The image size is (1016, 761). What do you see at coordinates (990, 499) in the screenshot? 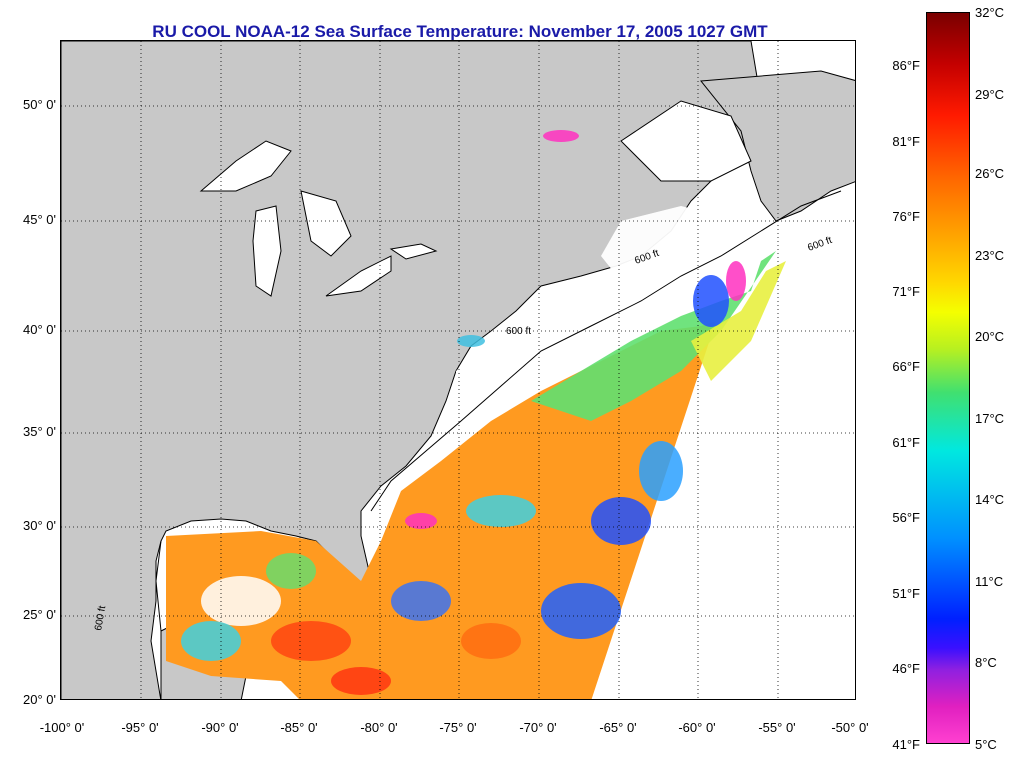
I see `colorbar-celsius-14: 14°C` at bounding box center [990, 499].